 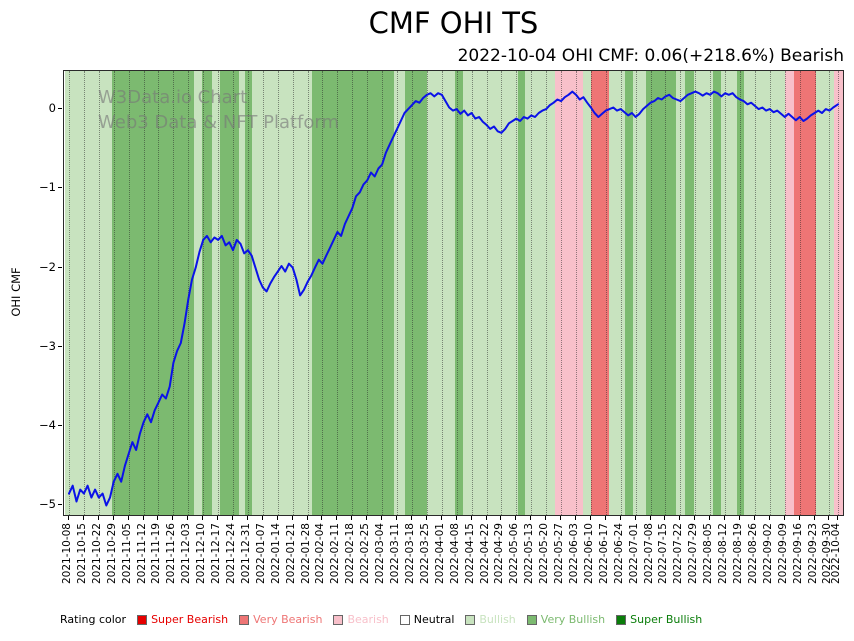 I want to click on x-tick-label: 2022-01-14, so click(x=275, y=554).